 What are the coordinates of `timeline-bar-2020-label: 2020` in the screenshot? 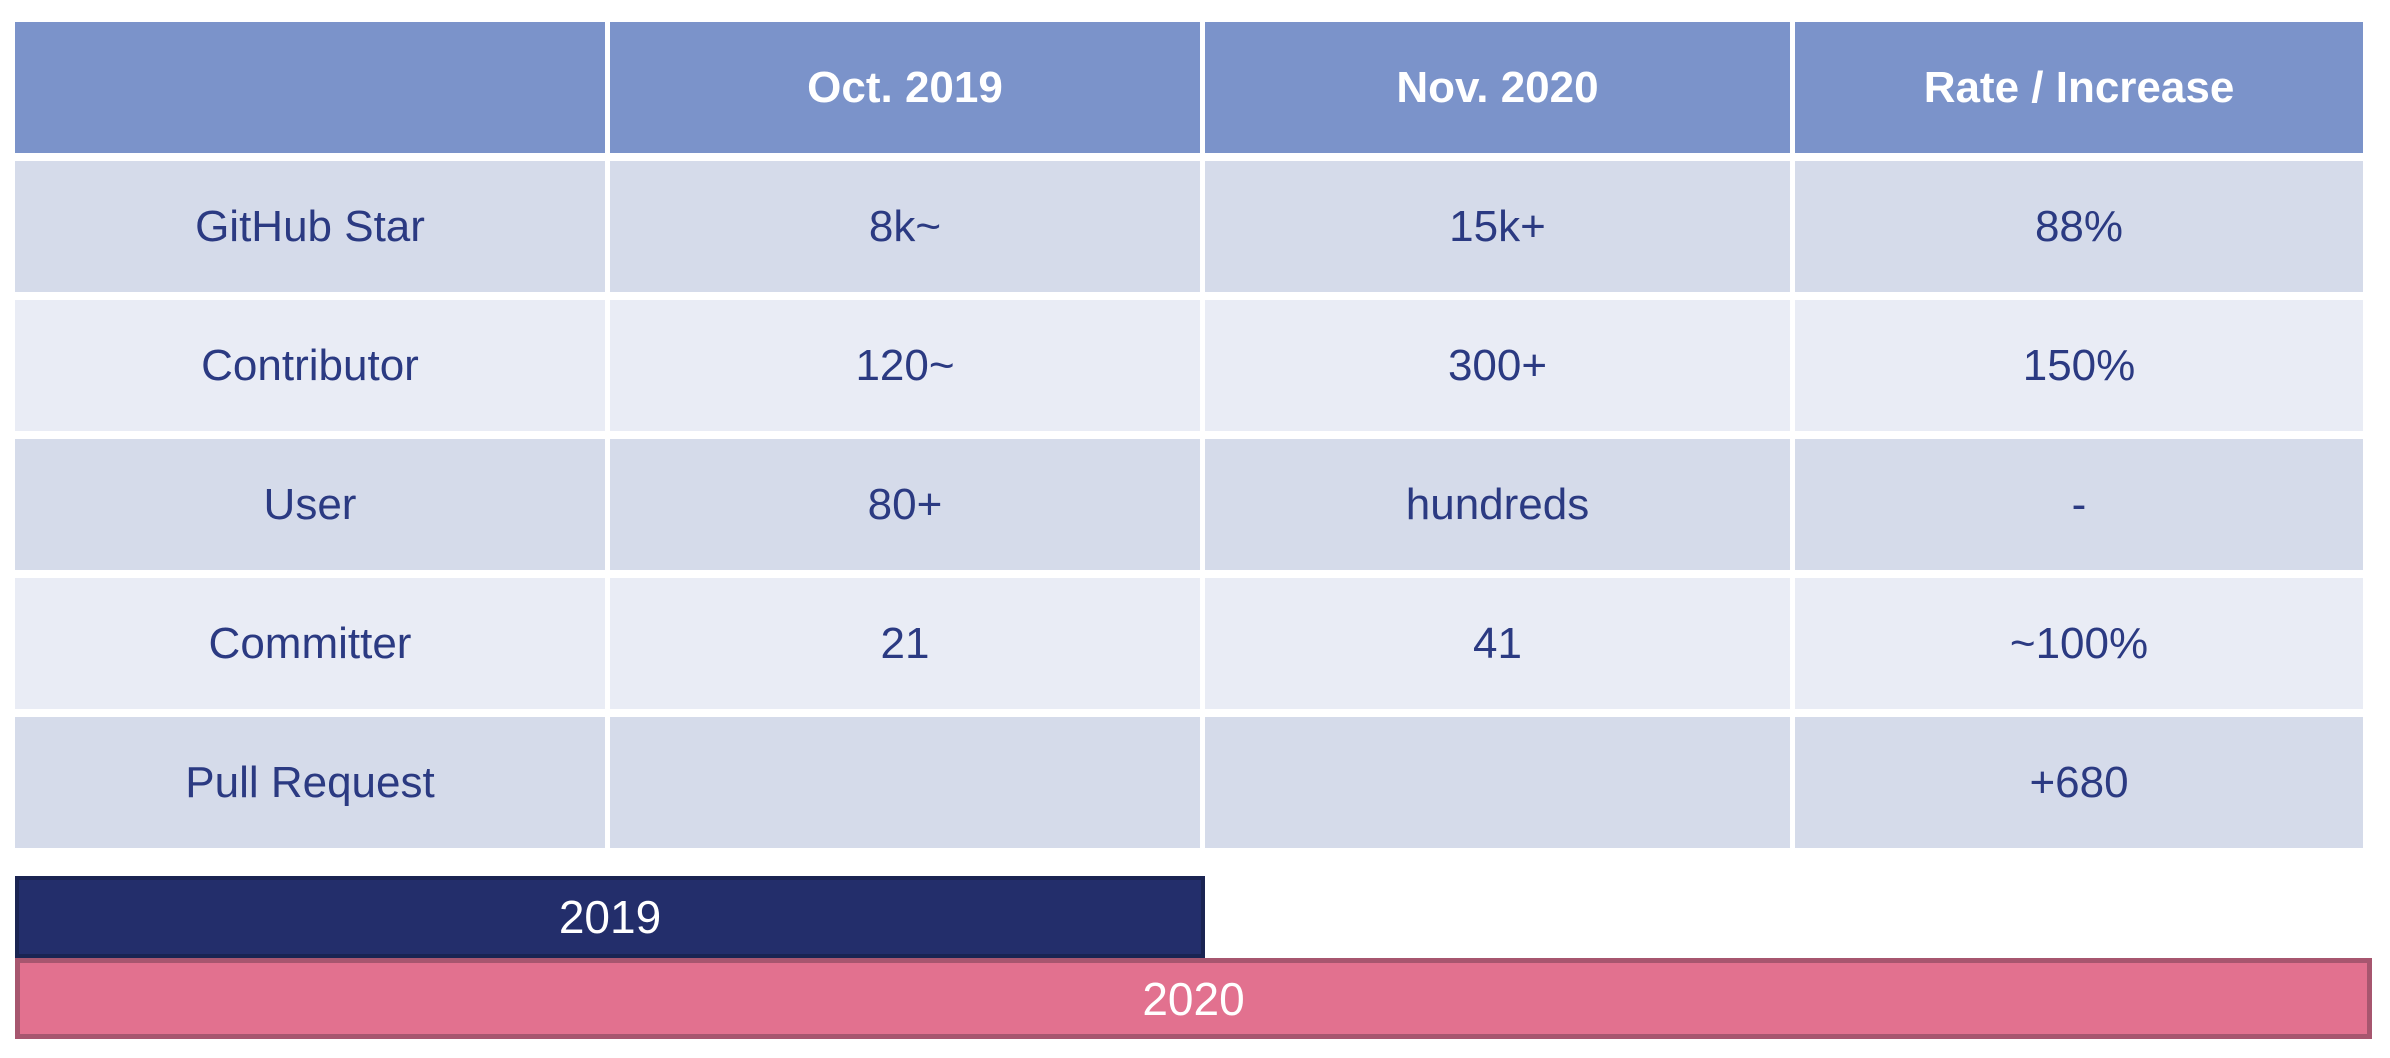 It's located at (1193, 998).